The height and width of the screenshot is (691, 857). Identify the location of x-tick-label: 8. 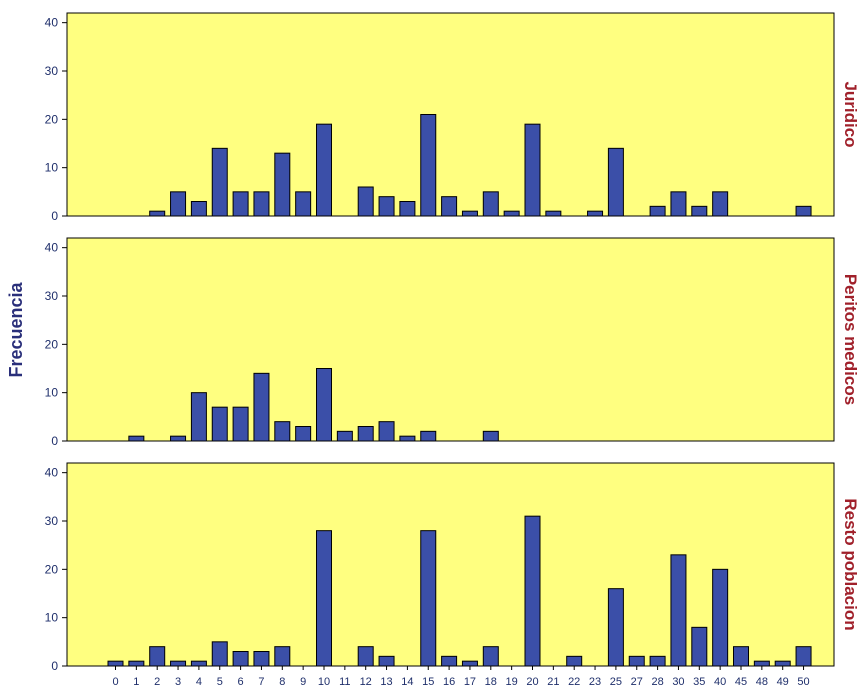
(282, 682).